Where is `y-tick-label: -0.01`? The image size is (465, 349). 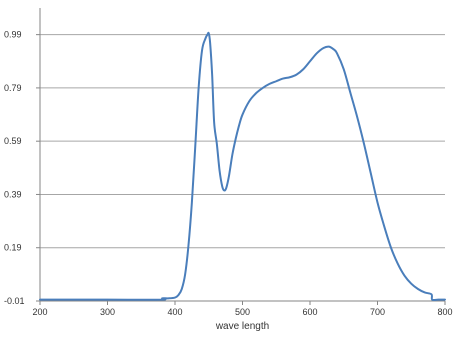 y-tick-label: -0.01 is located at coordinates (14, 301).